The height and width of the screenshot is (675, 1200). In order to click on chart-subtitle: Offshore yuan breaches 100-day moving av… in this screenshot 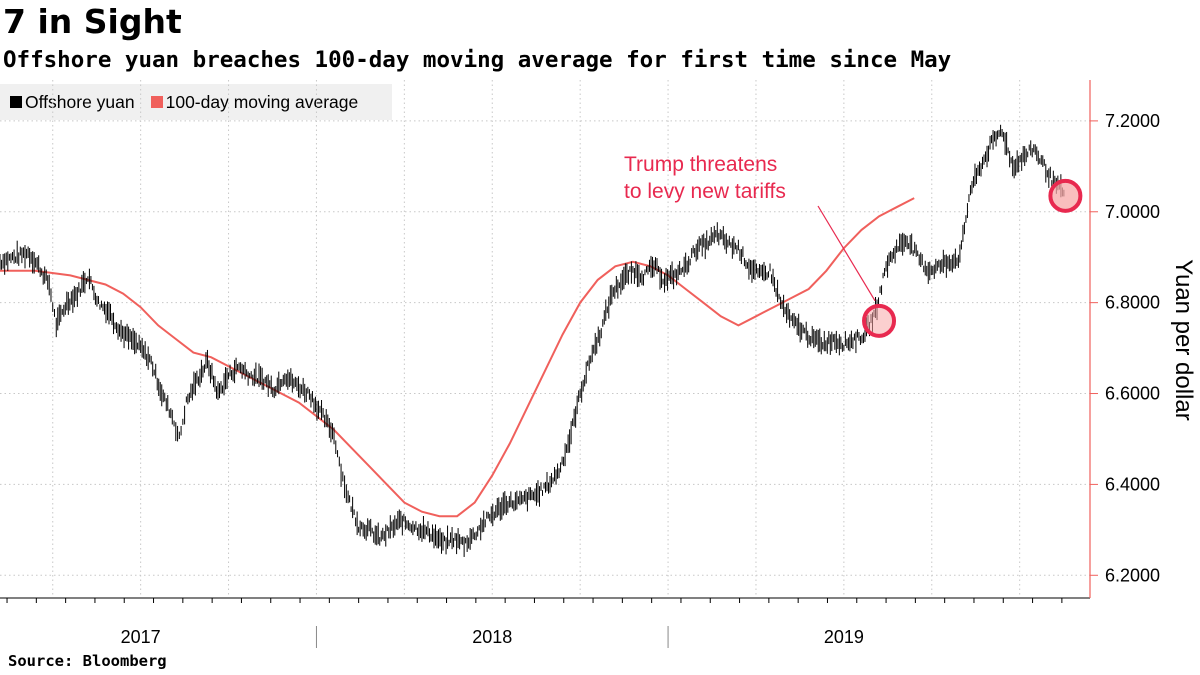, I will do `click(477, 60)`.